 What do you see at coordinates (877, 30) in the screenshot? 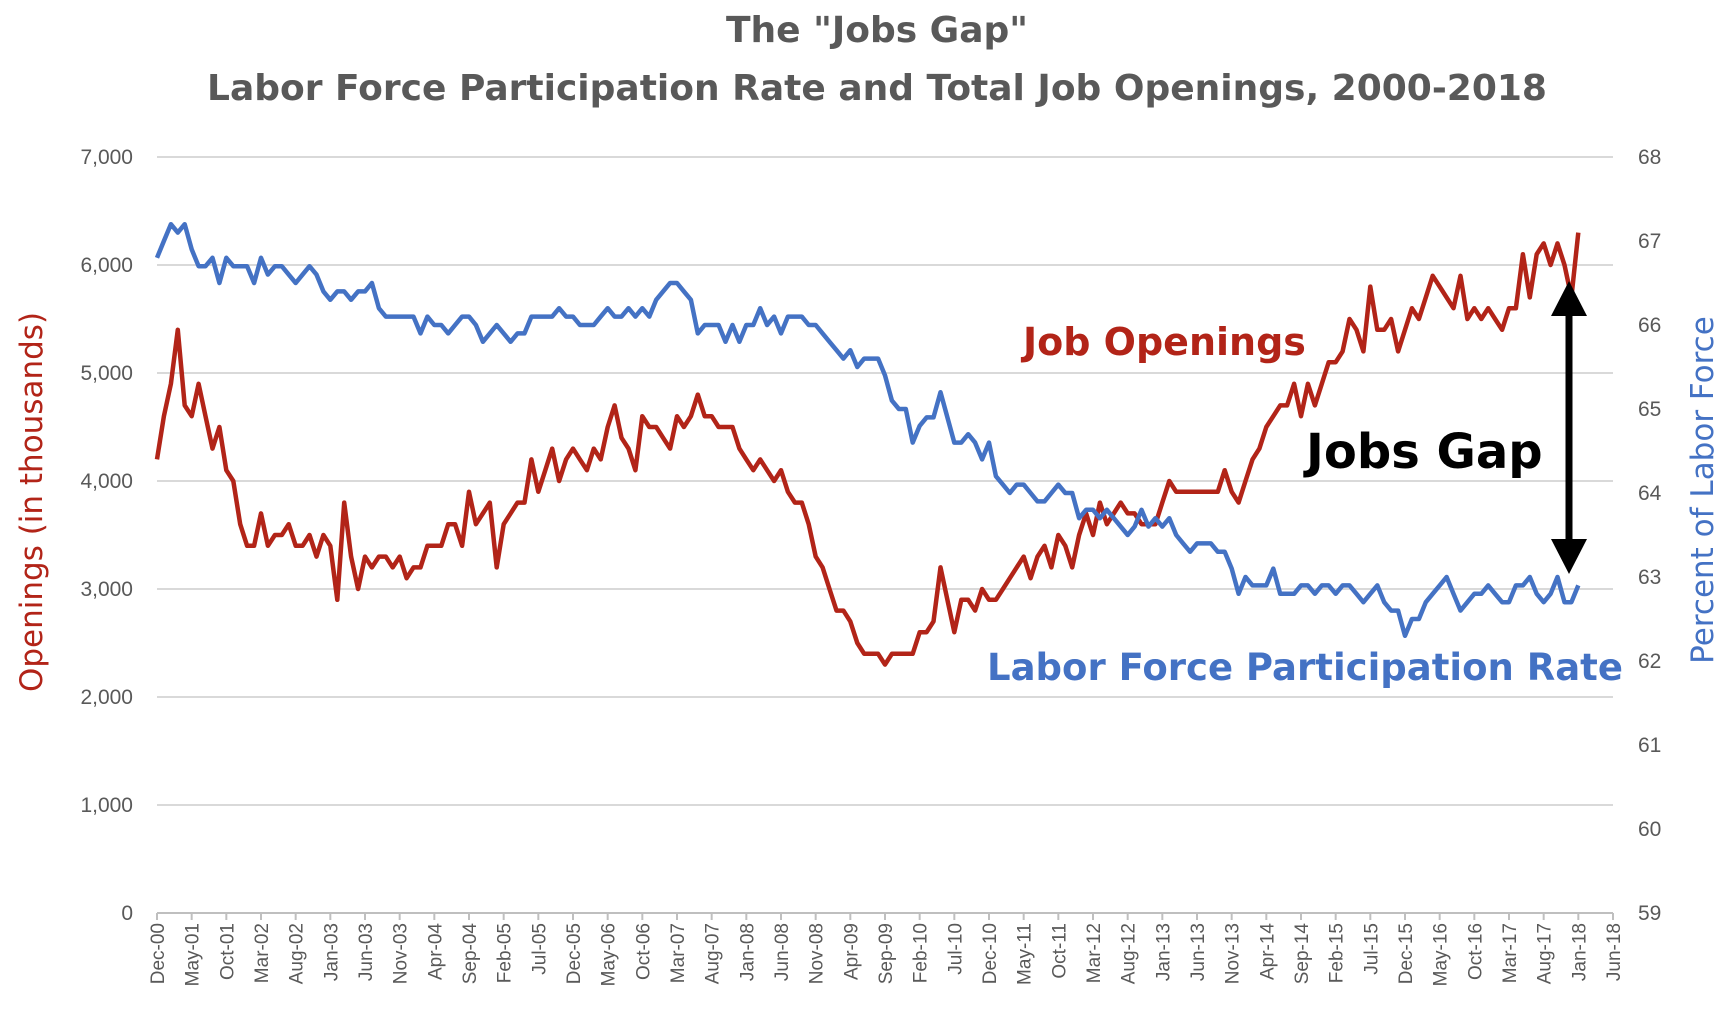
I see `chart-title: The "Jobs Gap"` at bounding box center [877, 30].